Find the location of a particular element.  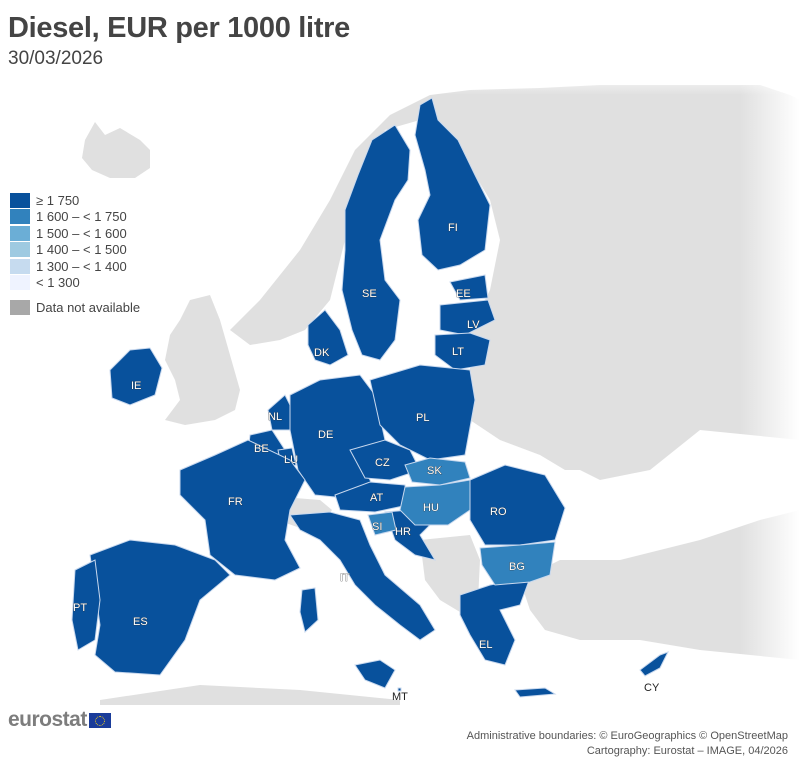

country-ES is located at coordinates (160, 607).